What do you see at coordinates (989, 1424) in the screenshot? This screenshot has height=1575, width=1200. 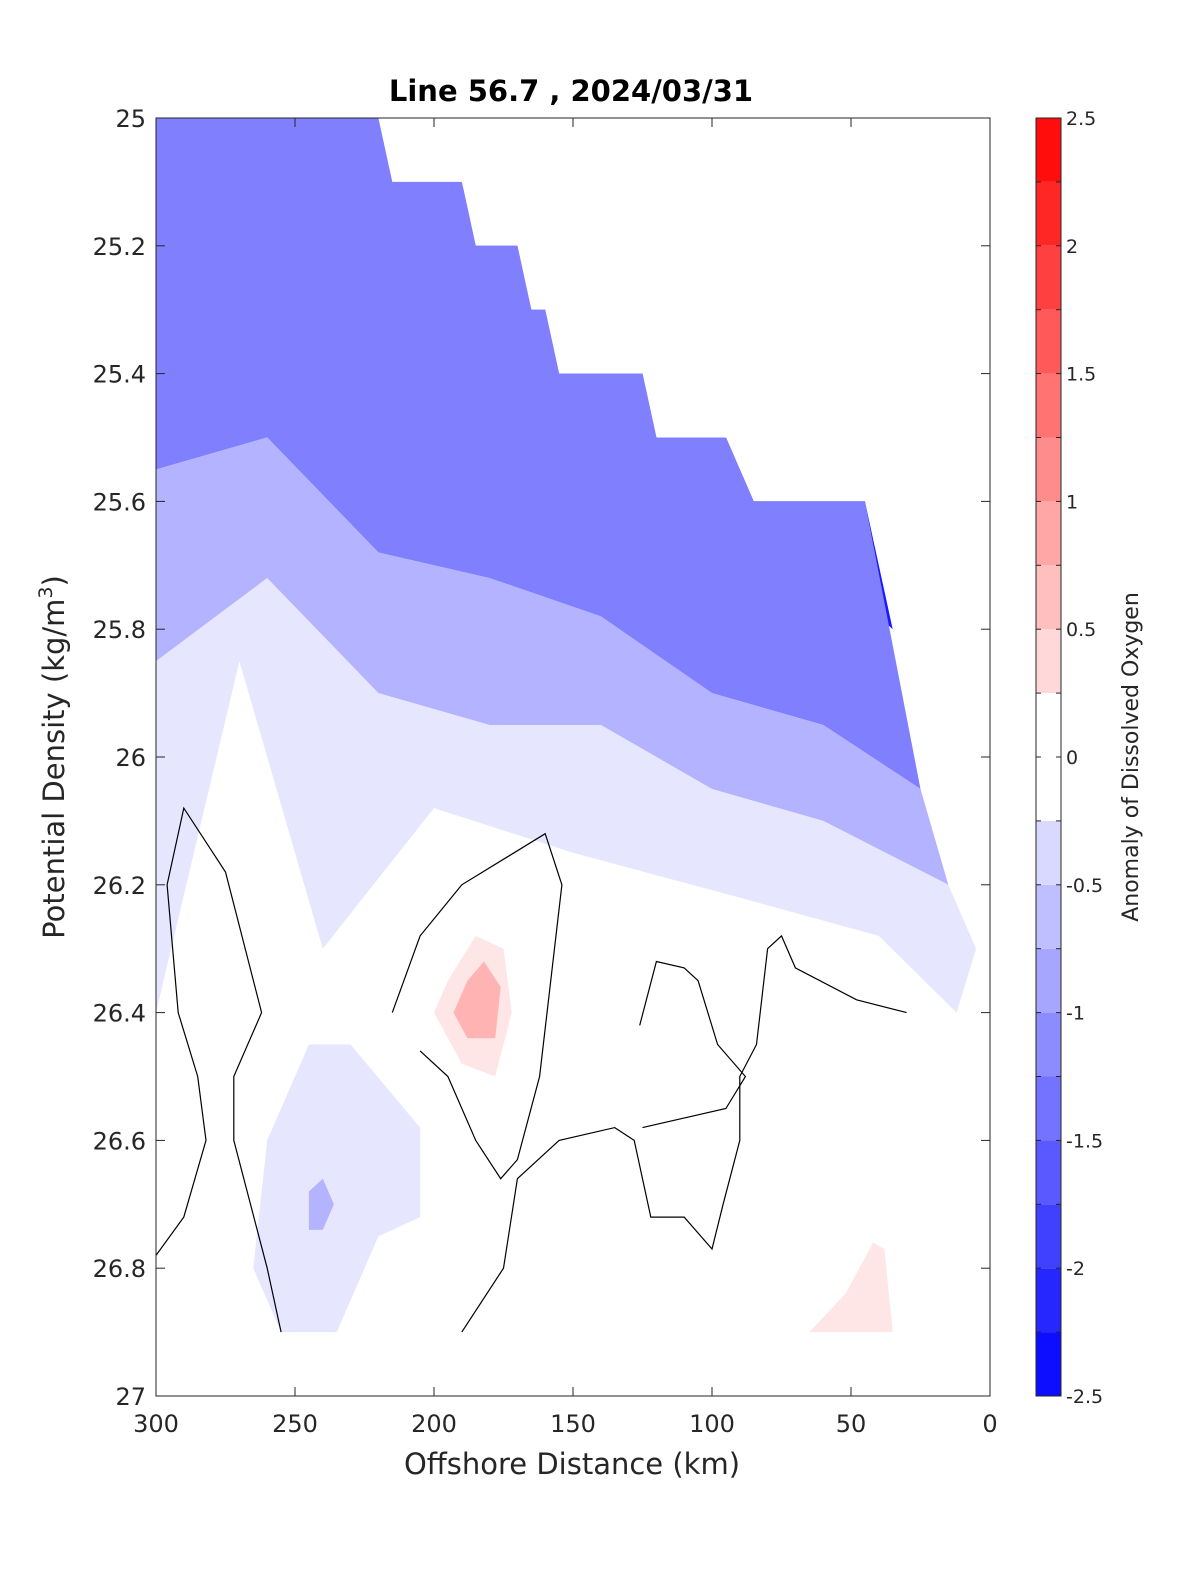 I see `x-tick-label: 0` at bounding box center [989, 1424].